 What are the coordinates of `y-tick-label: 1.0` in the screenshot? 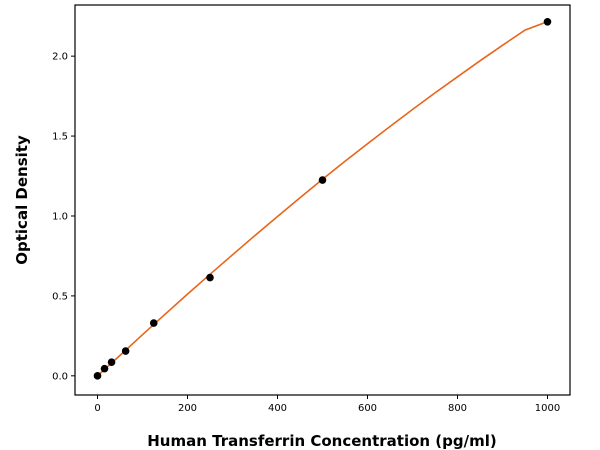 It's located at (60, 216).